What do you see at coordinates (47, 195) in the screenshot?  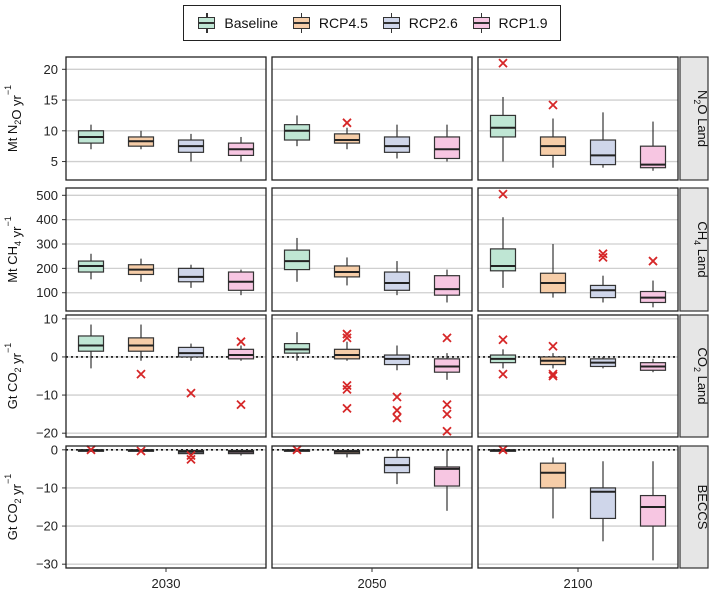 I see `y-tick-label: 500` at bounding box center [47, 195].